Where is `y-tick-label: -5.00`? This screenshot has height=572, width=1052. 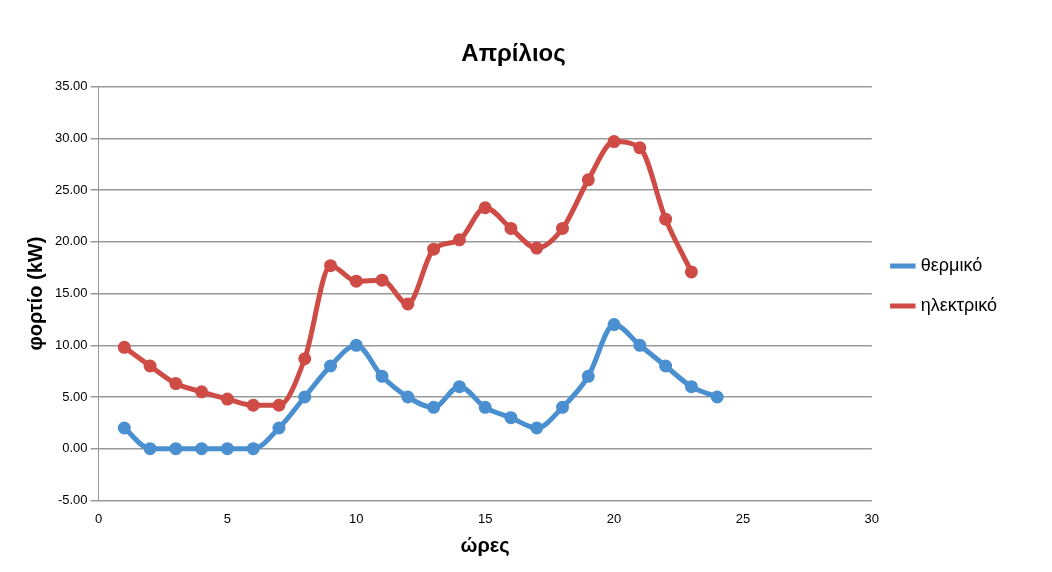
y-tick-label: -5.00 is located at coordinates (72, 499).